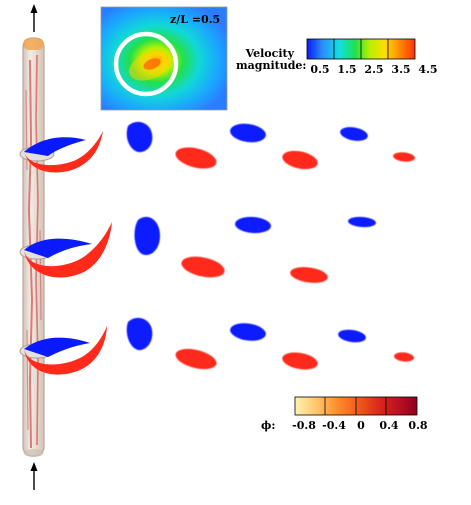 The width and height of the screenshot is (471, 505). What do you see at coordinates (334, 425) in the screenshot?
I see `phi-tick-label: -0.4` at bounding box center [334, 425].